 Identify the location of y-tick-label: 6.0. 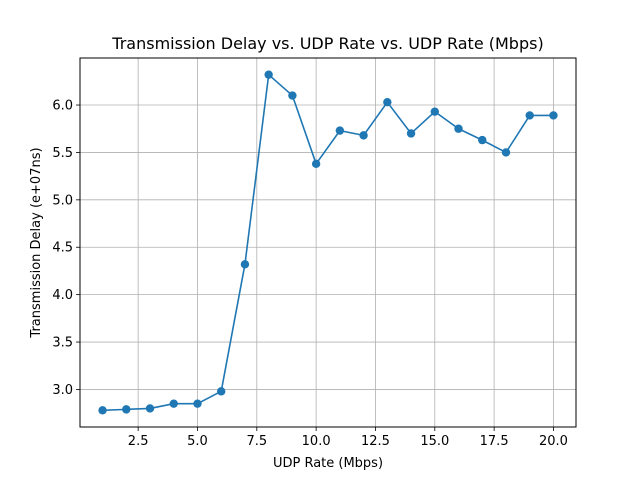
(62, 106).